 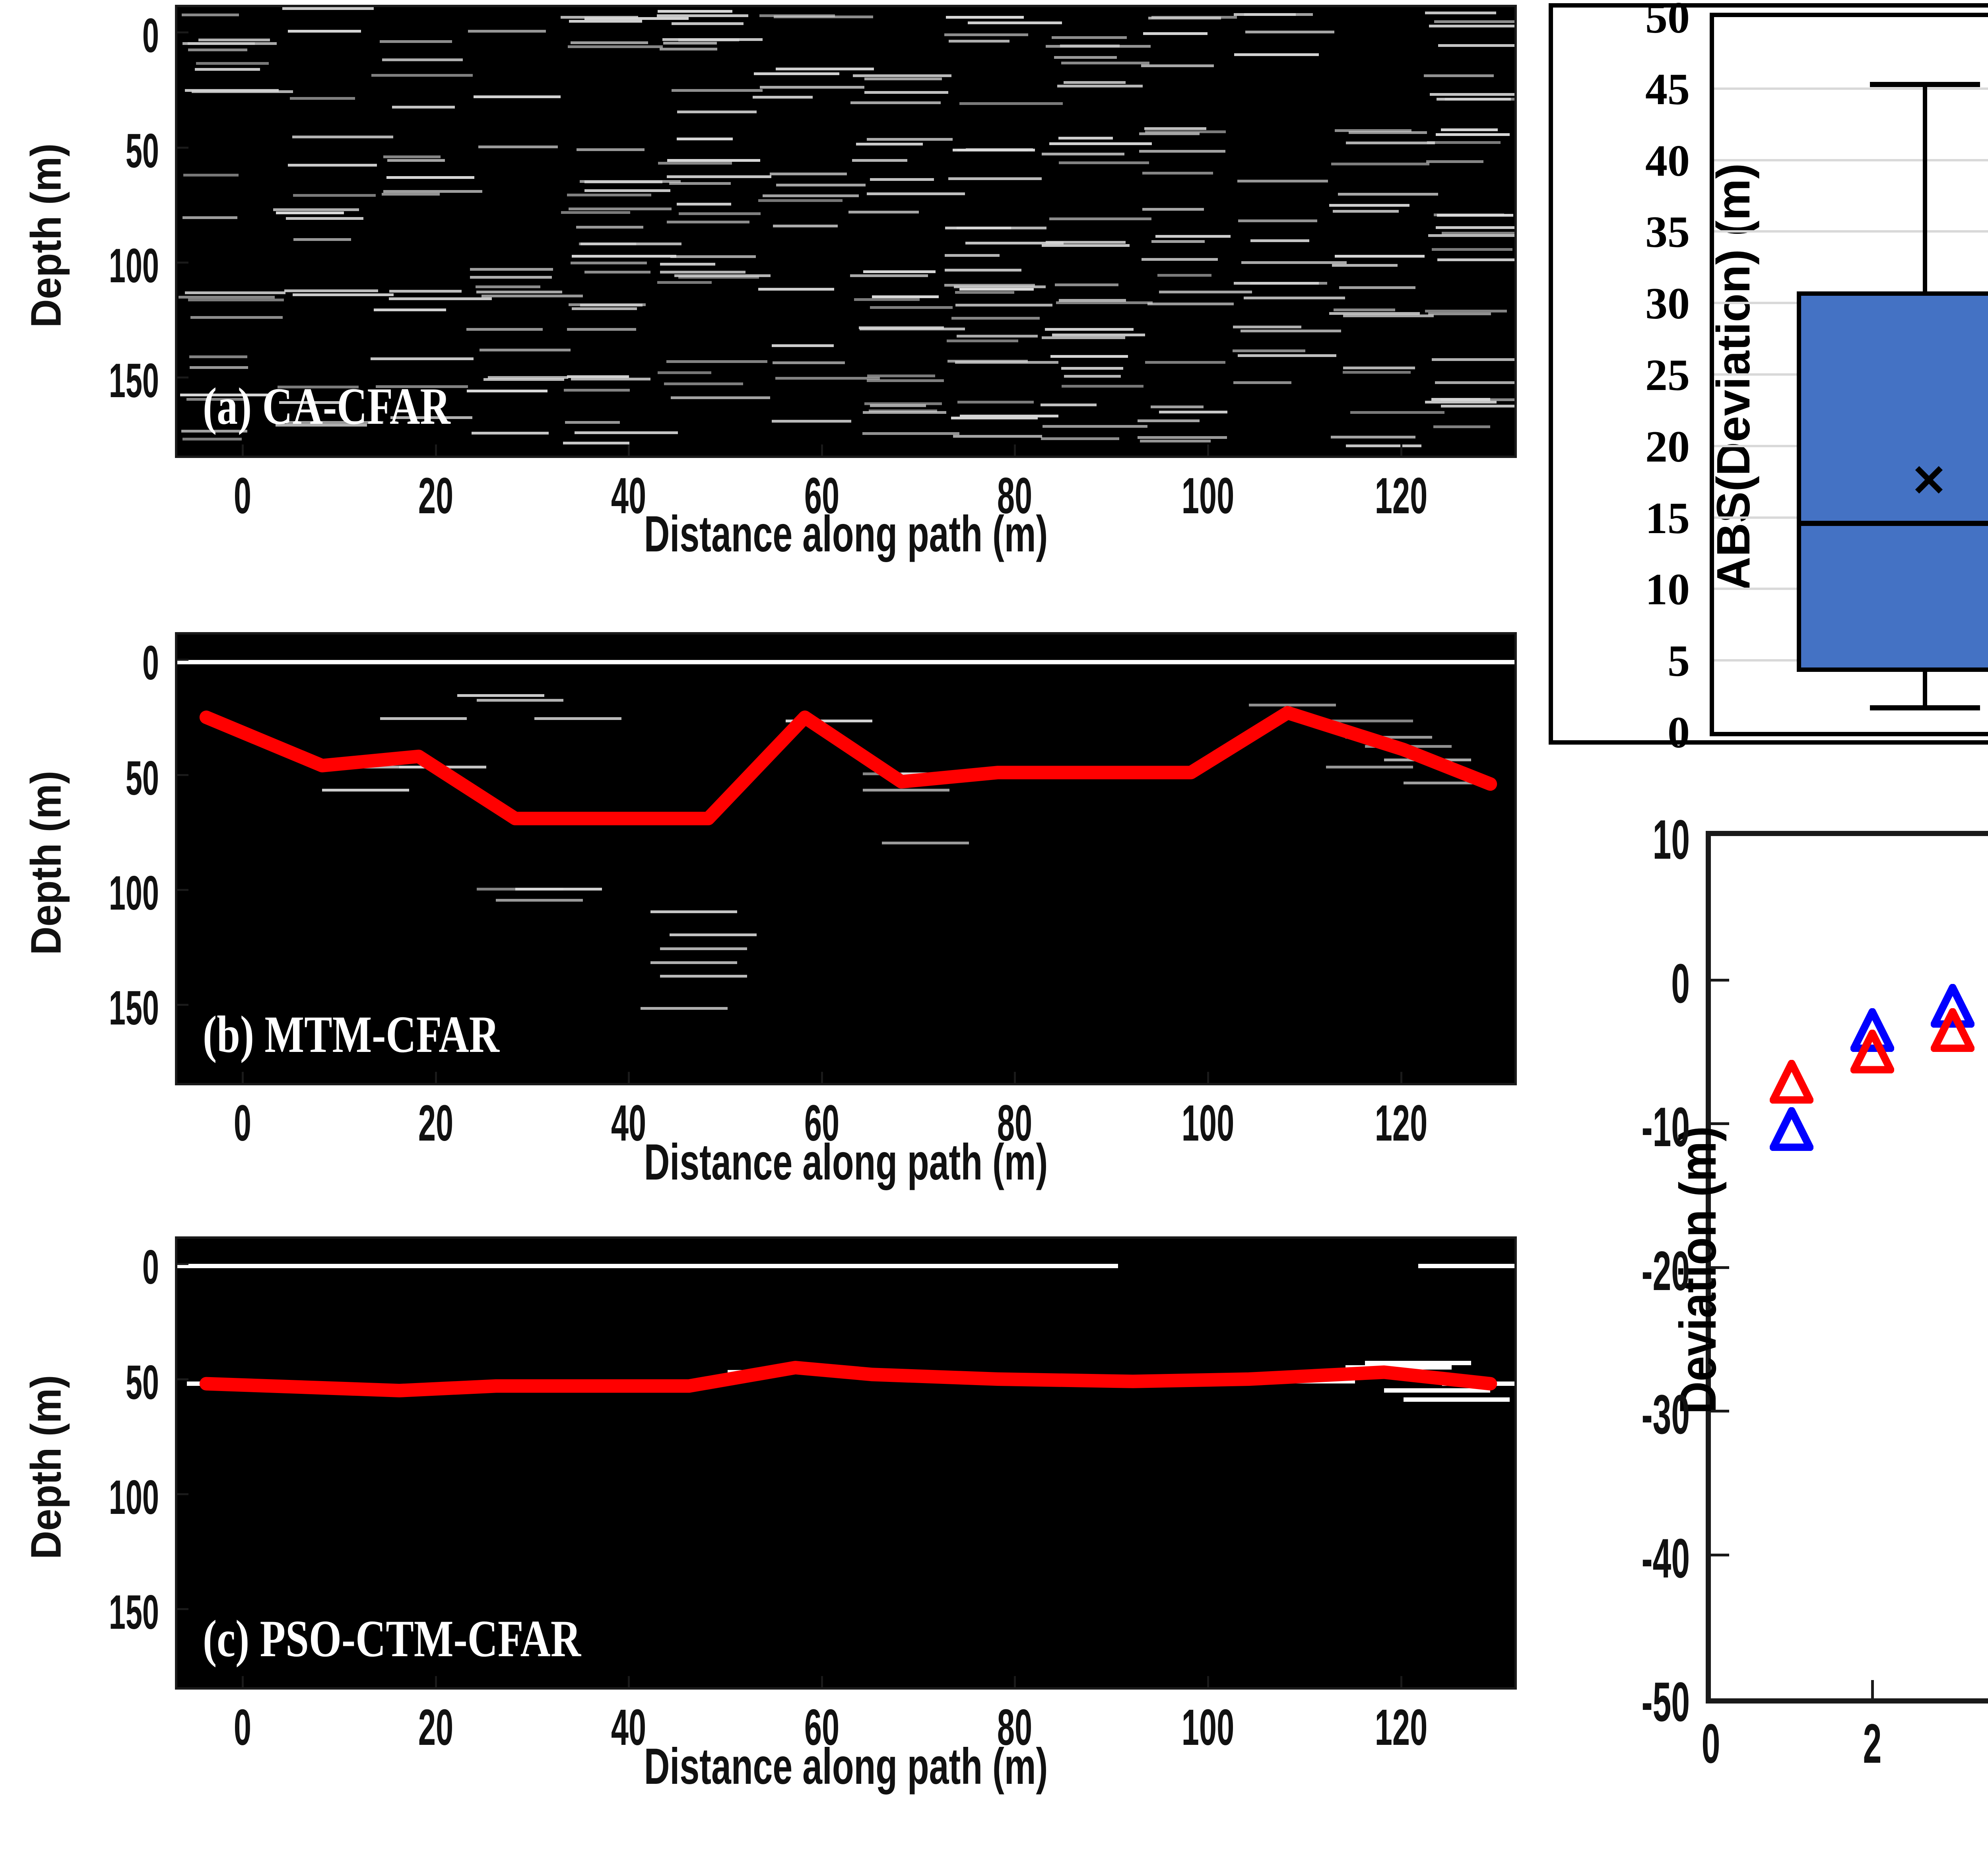 I want to click on panel-c-tag: (c) PSO-CTM-CFAR, so click(x=392, y=1638).